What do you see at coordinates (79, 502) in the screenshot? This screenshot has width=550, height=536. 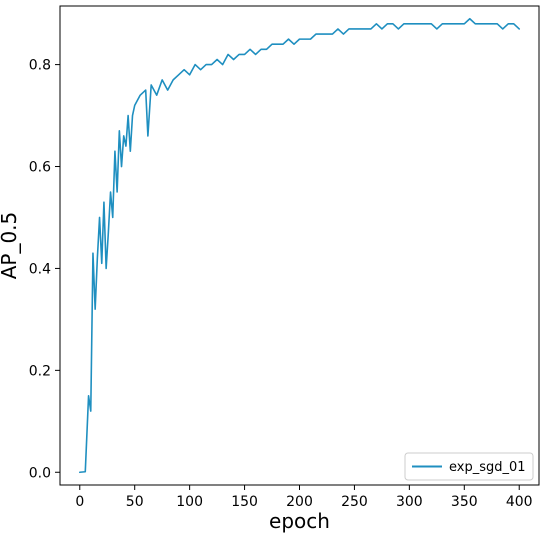 I see `x-tick-label: 0` at bounding box center [79, 502].